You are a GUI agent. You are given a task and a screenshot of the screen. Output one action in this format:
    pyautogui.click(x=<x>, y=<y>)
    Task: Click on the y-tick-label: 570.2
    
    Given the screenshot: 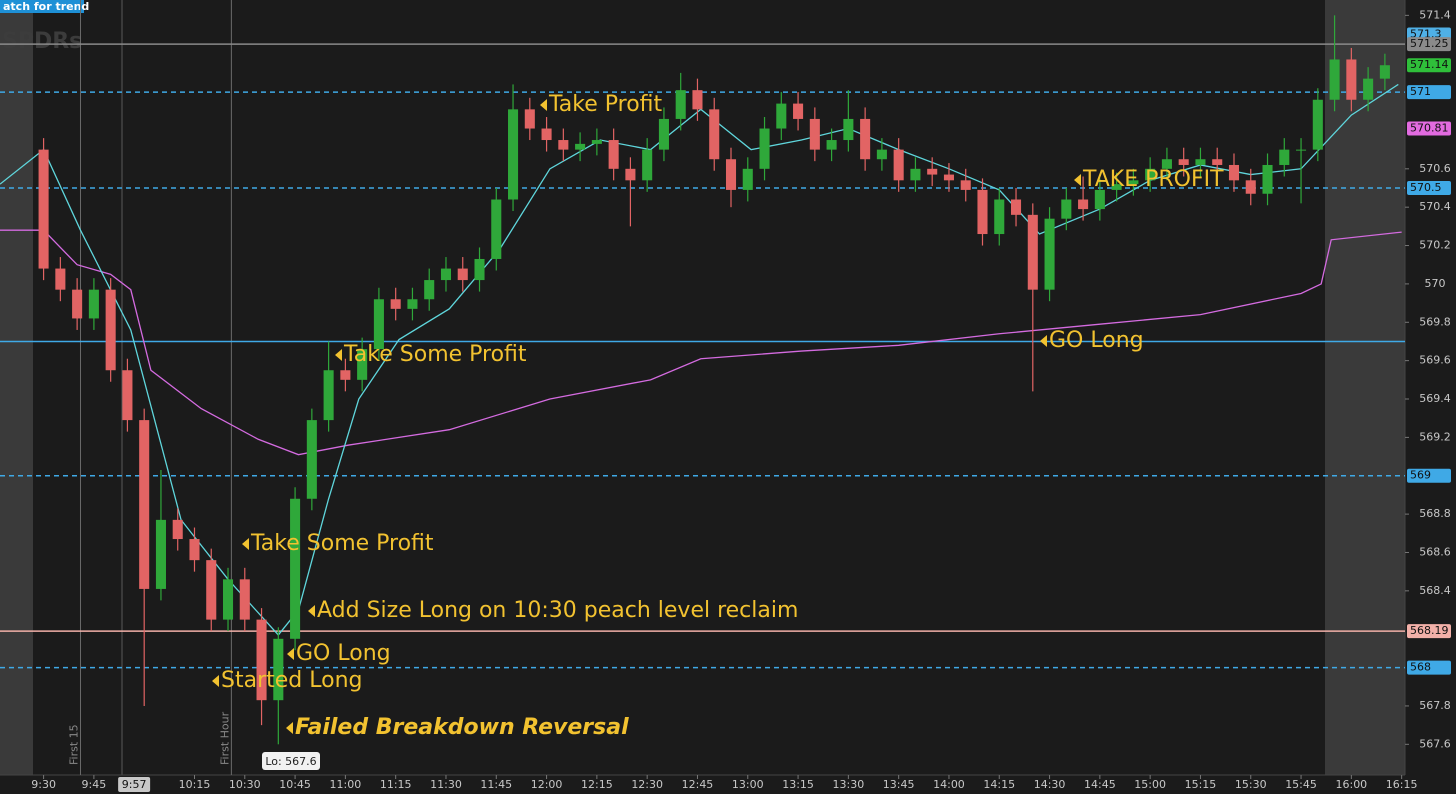 What is the action you would take?
    pyautogui.click(x=1435, y=245)
    